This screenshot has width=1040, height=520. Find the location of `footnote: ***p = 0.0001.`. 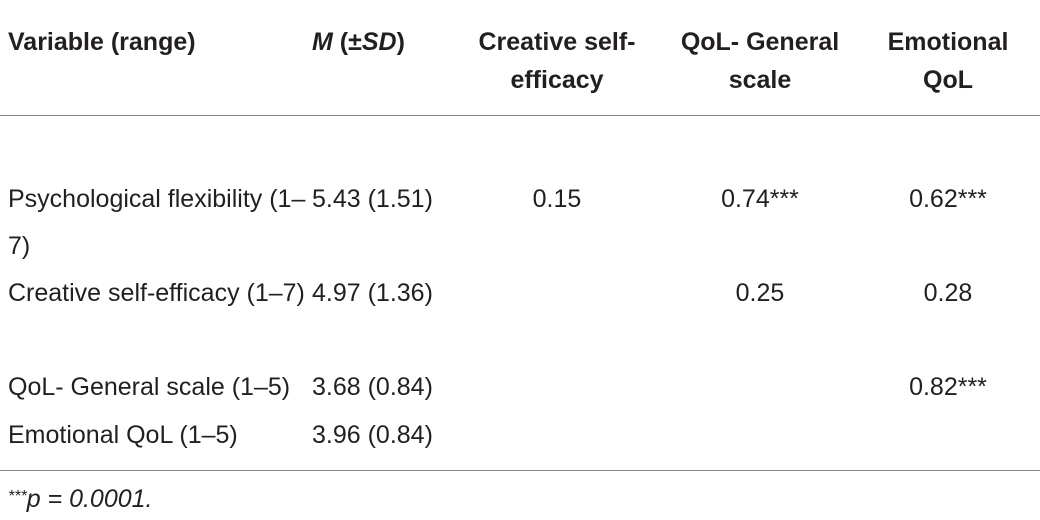

footnote: ***p = 0.0001. is located at coordinates (80, 498).